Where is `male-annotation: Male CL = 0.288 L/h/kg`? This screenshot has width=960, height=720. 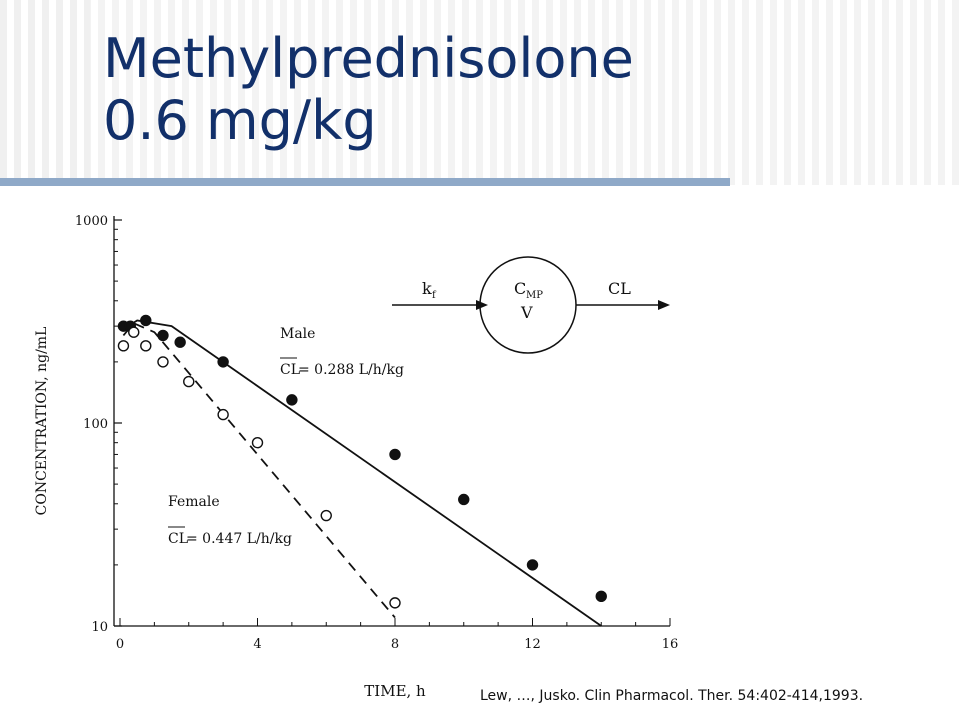
male-annotation: Male CL = 0.288 L/h/kg is located at coordinates (342, 352).